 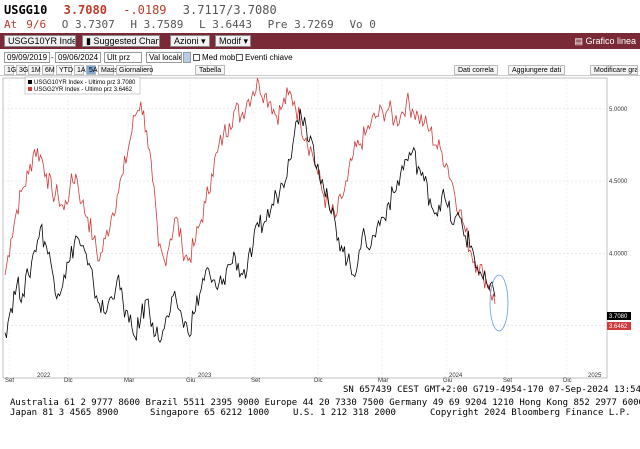 What do you see at coordinates (30, 89) in the screenshot?
I see `legend-swatch-2y` at bounding box center [30, 89].